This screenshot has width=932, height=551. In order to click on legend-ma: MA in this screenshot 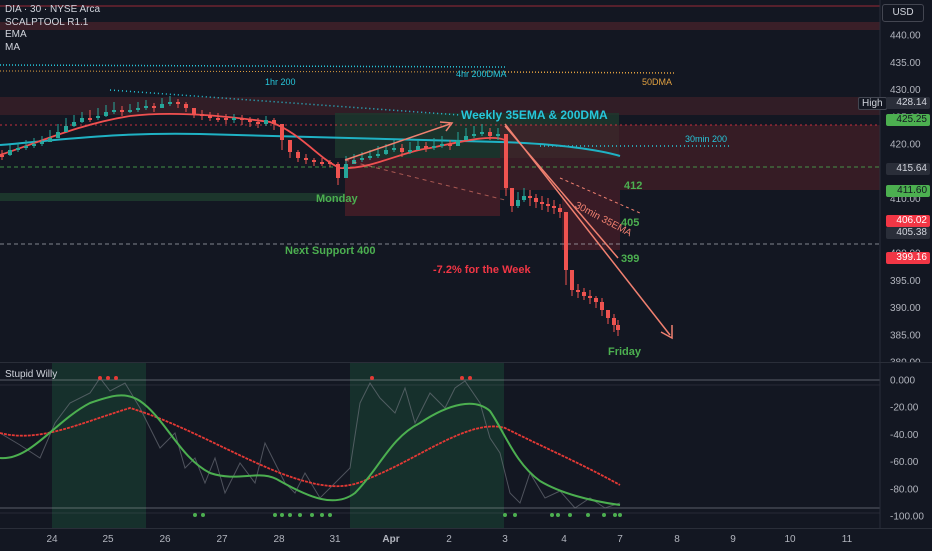, I will do `click(12, 47)`.